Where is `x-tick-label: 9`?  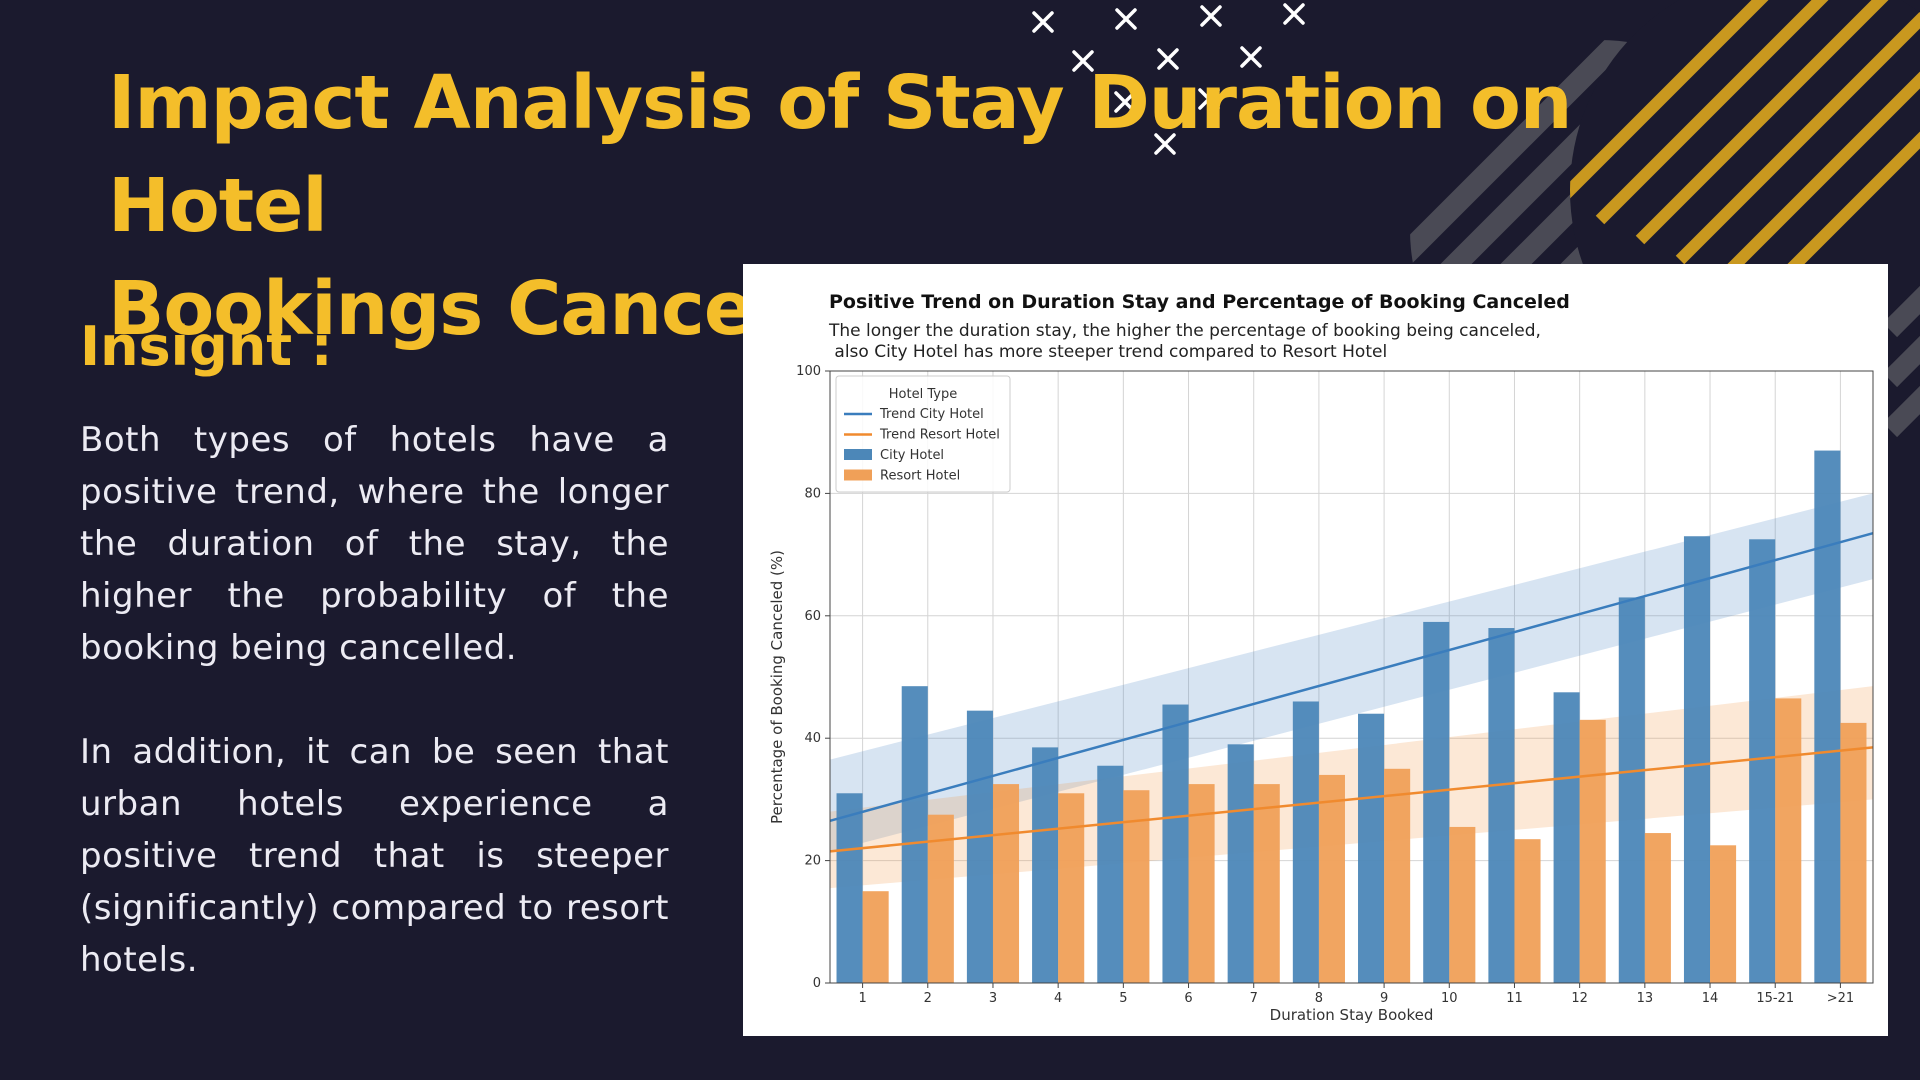
x-tick-label: 9 is located at coordinates (1384, 998).